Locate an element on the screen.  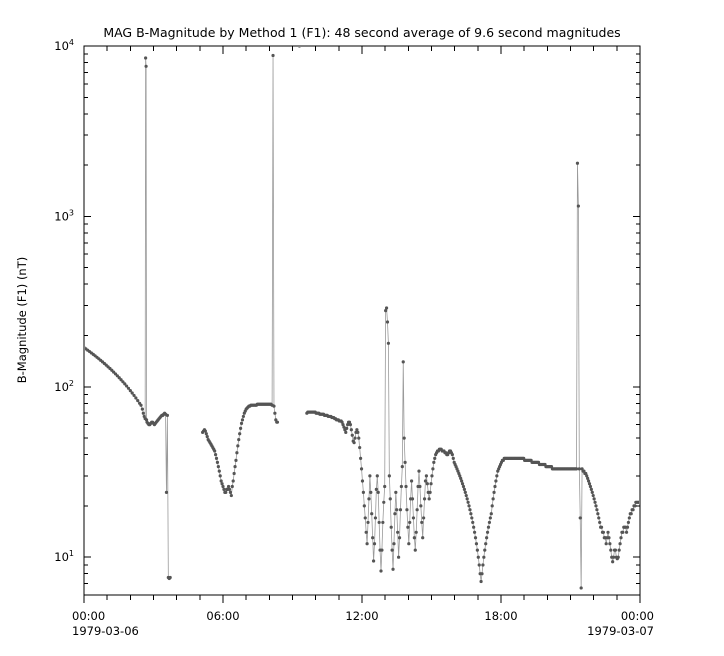
x-tick-label-date: 1979-03-07 is located at coordinates (620, 631).